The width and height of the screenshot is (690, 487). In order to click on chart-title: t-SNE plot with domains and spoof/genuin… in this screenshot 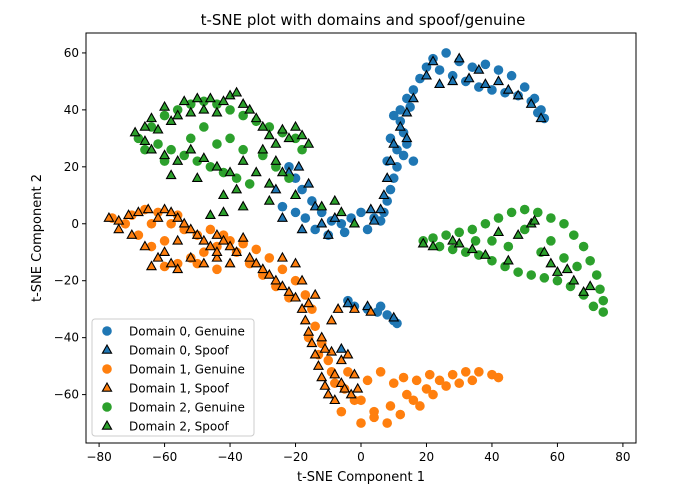, I will do `click(363, 20)`.